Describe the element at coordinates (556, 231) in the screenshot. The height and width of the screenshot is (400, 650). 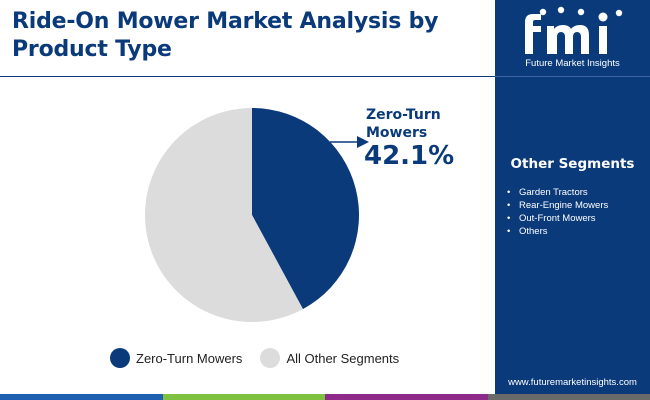
I see `segment-item: Others` at that location.